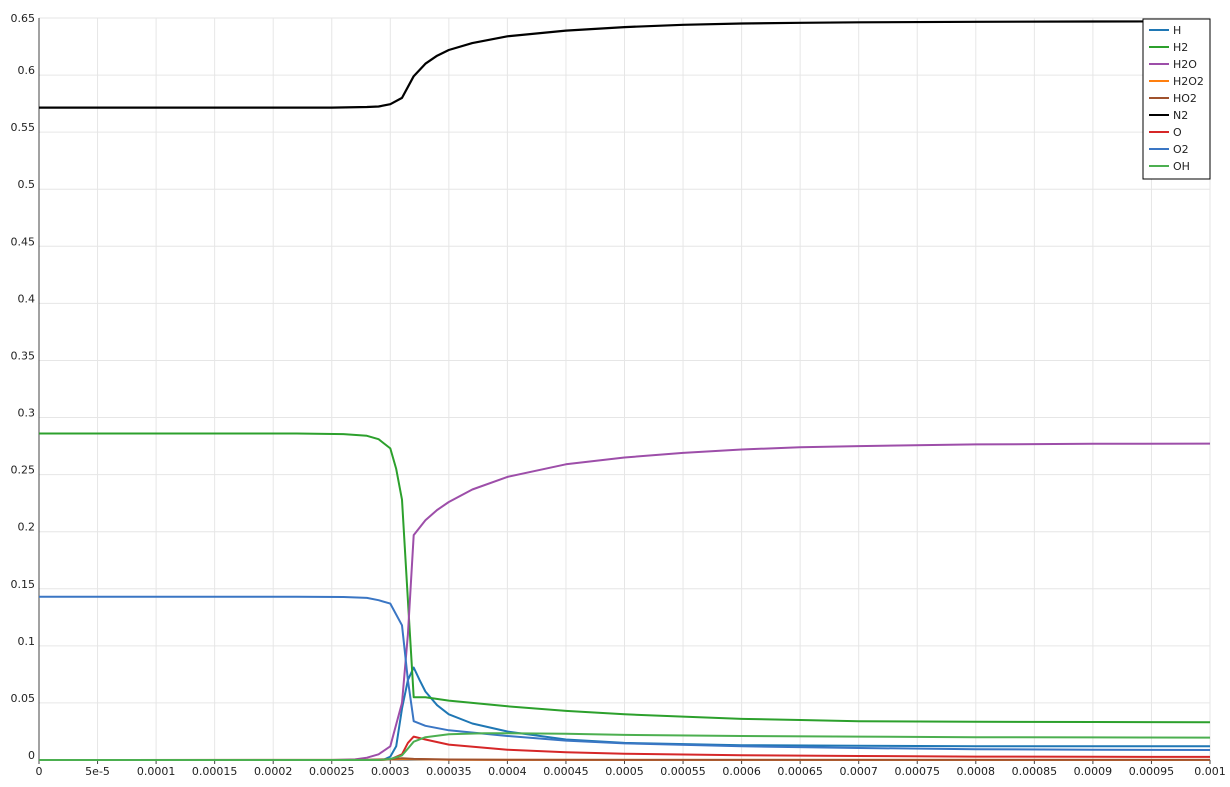 The image size is (1230, 787). Describe the element at coordinates (449, 771) in the screenshot. I see `x-tick-label: 0.00035` at that location.